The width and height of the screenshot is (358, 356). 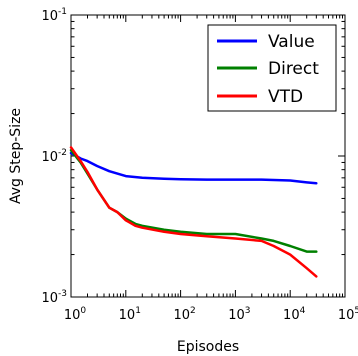 What do you see at coordinates (294, 314) in the screenshot?
I see `x-tick-label: 104` at bounding box center [294, 314].